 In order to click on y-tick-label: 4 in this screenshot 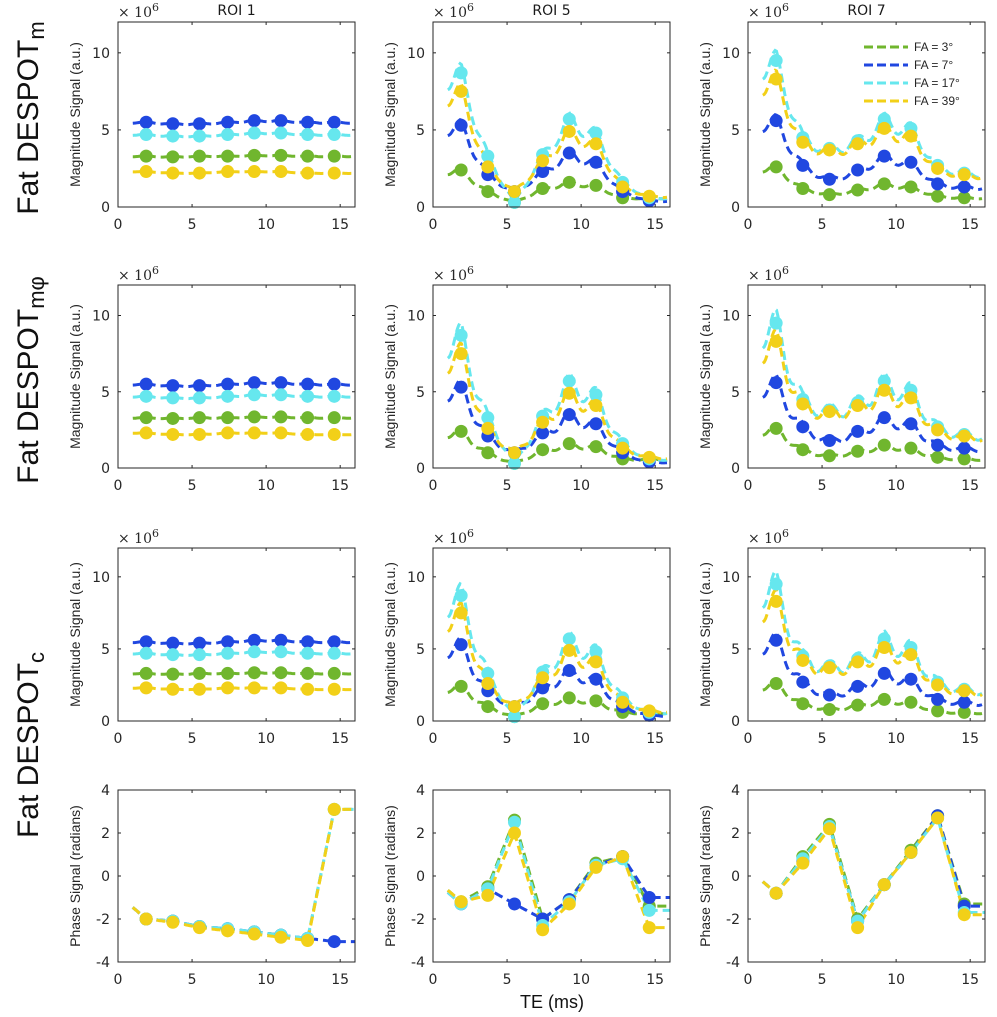, I will do `click(420, 791)`.